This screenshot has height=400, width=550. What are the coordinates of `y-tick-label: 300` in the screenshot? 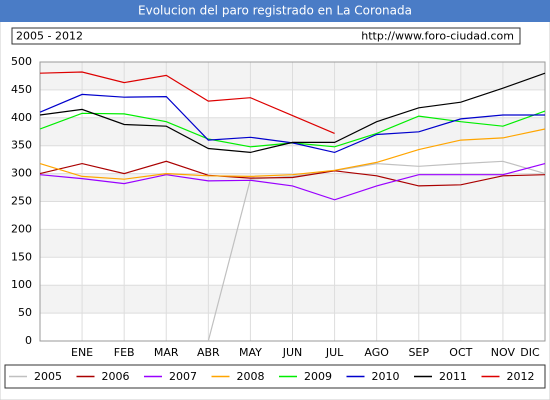 It's located at (21, 173).